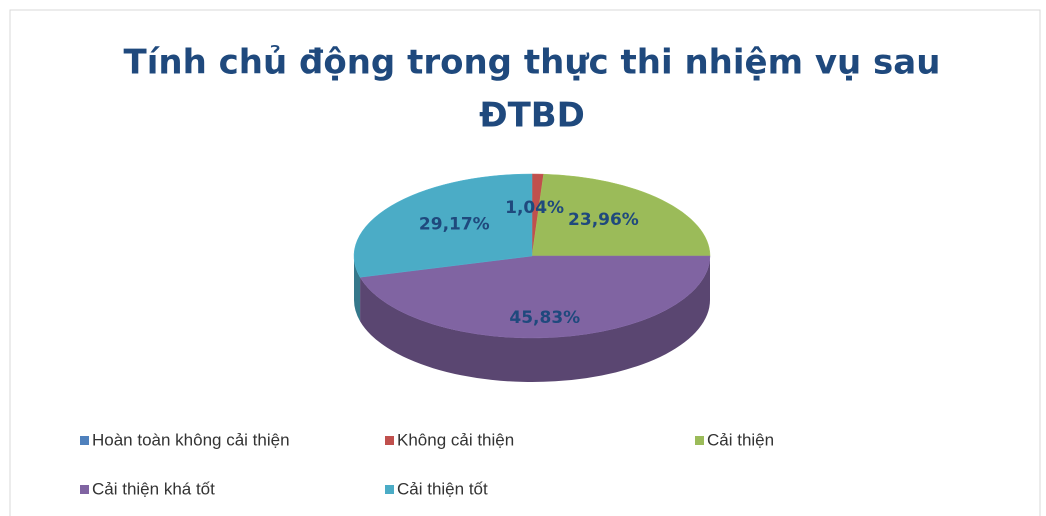  What do you see at coordinates (442, 488) in the screenshot?
I see `legend-label: Cải thiện tốt` at bounding box center [442, 488].